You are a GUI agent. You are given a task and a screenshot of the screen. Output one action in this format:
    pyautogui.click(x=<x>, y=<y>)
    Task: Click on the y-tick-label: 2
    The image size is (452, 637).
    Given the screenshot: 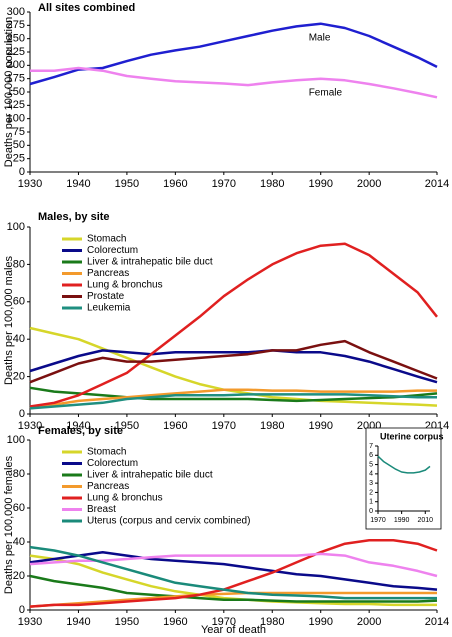 What is the action you would take?
    pyautogui.click(x=371, y=492)
    